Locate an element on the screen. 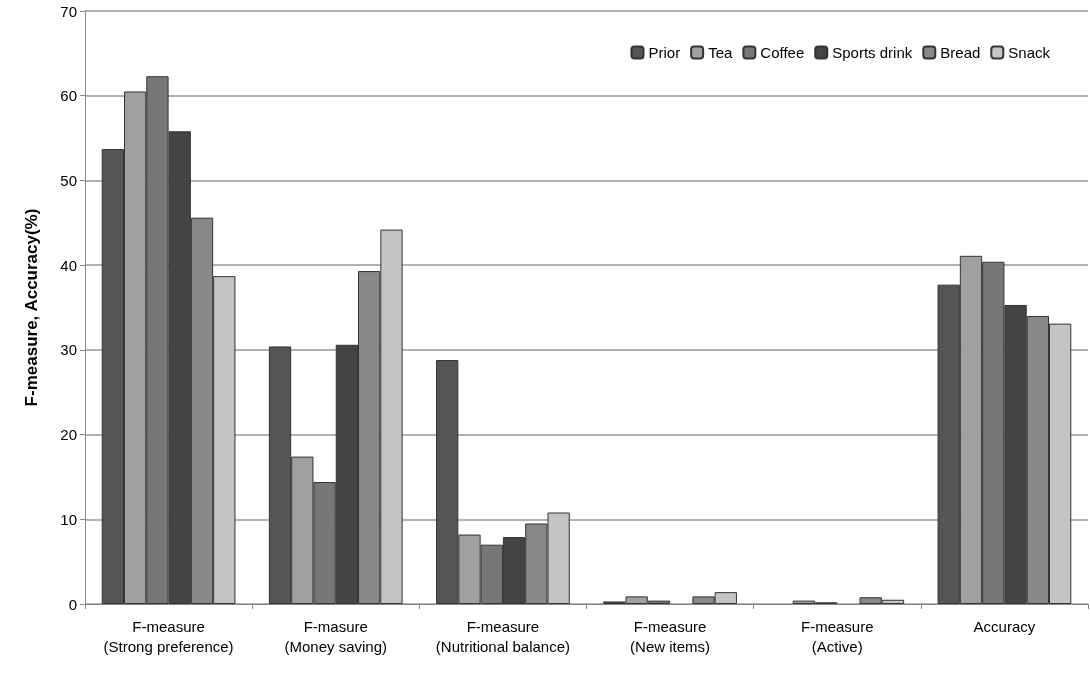 This screenshot has height=676, width=1090. y-tick-label: 40 is located at coordinates (68, 265).